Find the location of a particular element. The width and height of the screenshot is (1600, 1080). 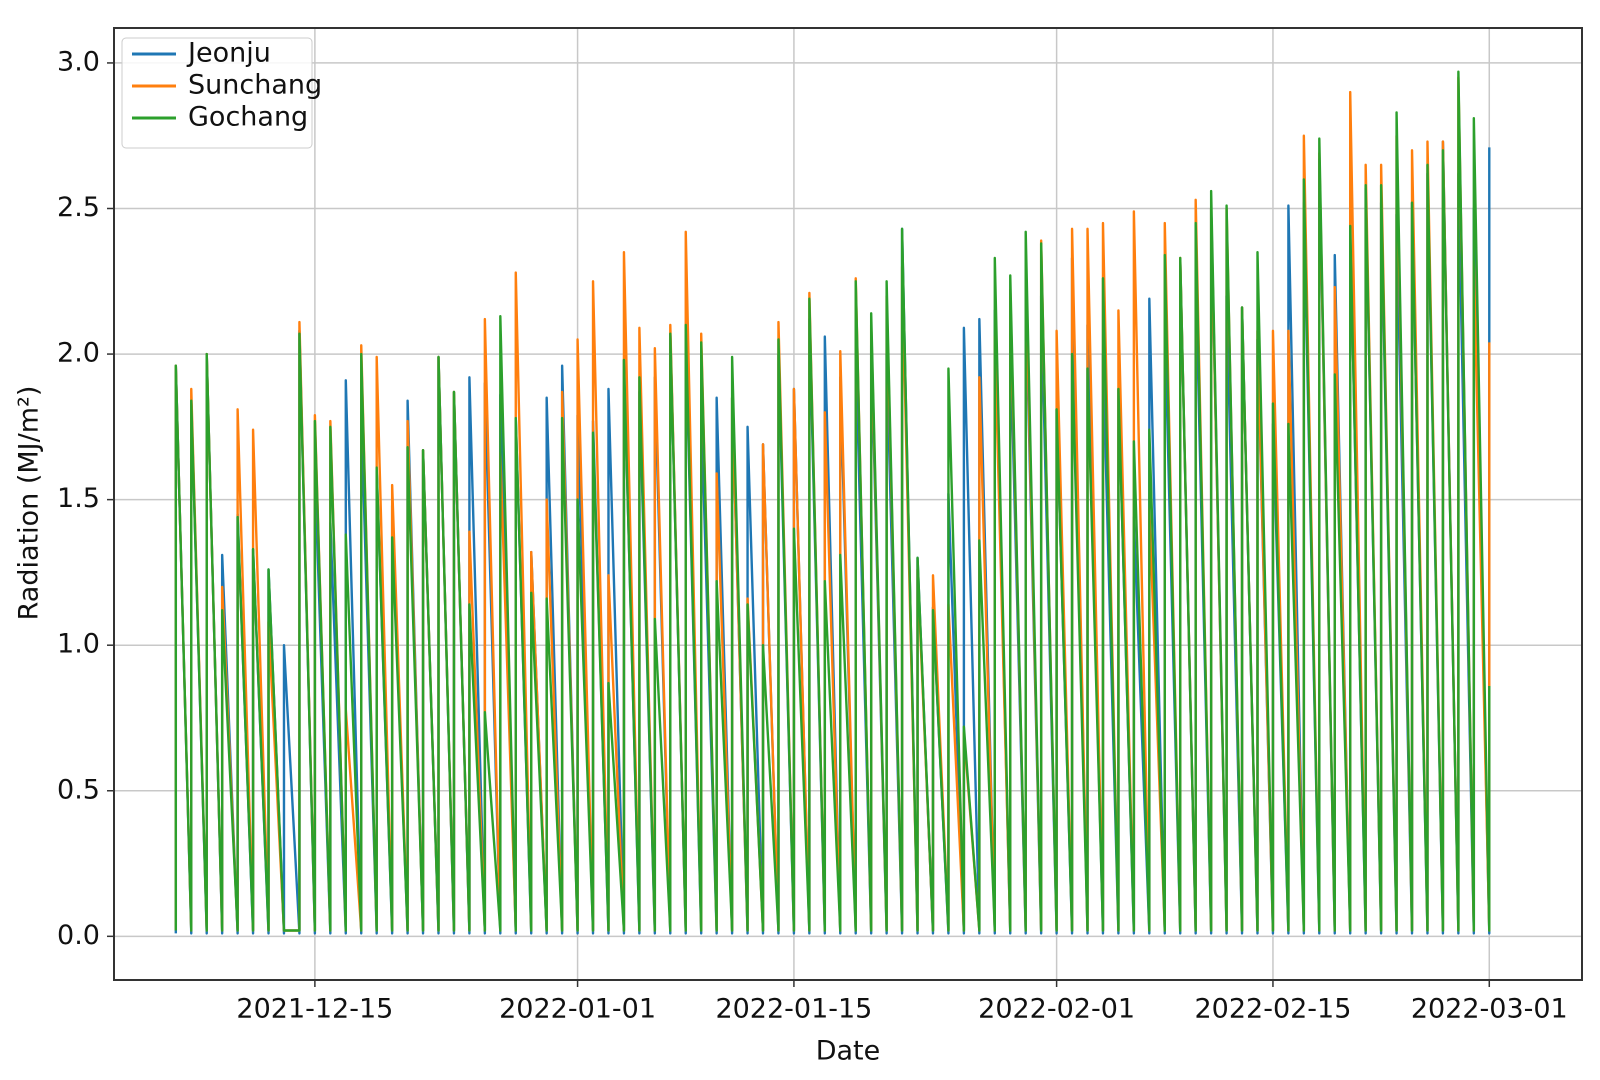

y-tick-label: 2.0 is located at coordinates (78, 353).